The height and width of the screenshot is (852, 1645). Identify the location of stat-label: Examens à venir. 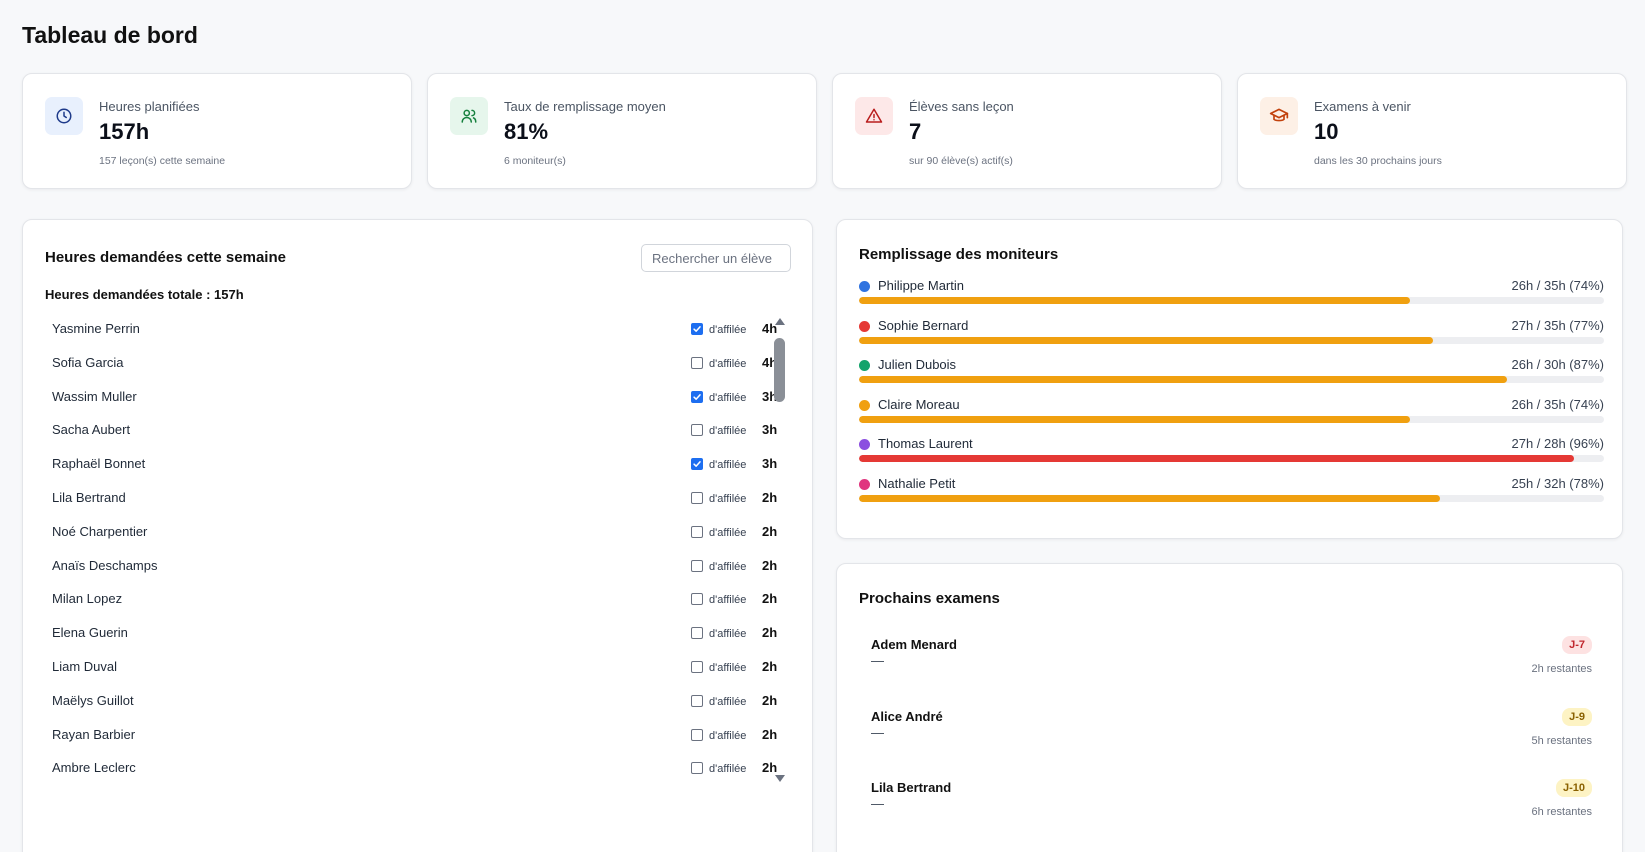
(1362, 106).